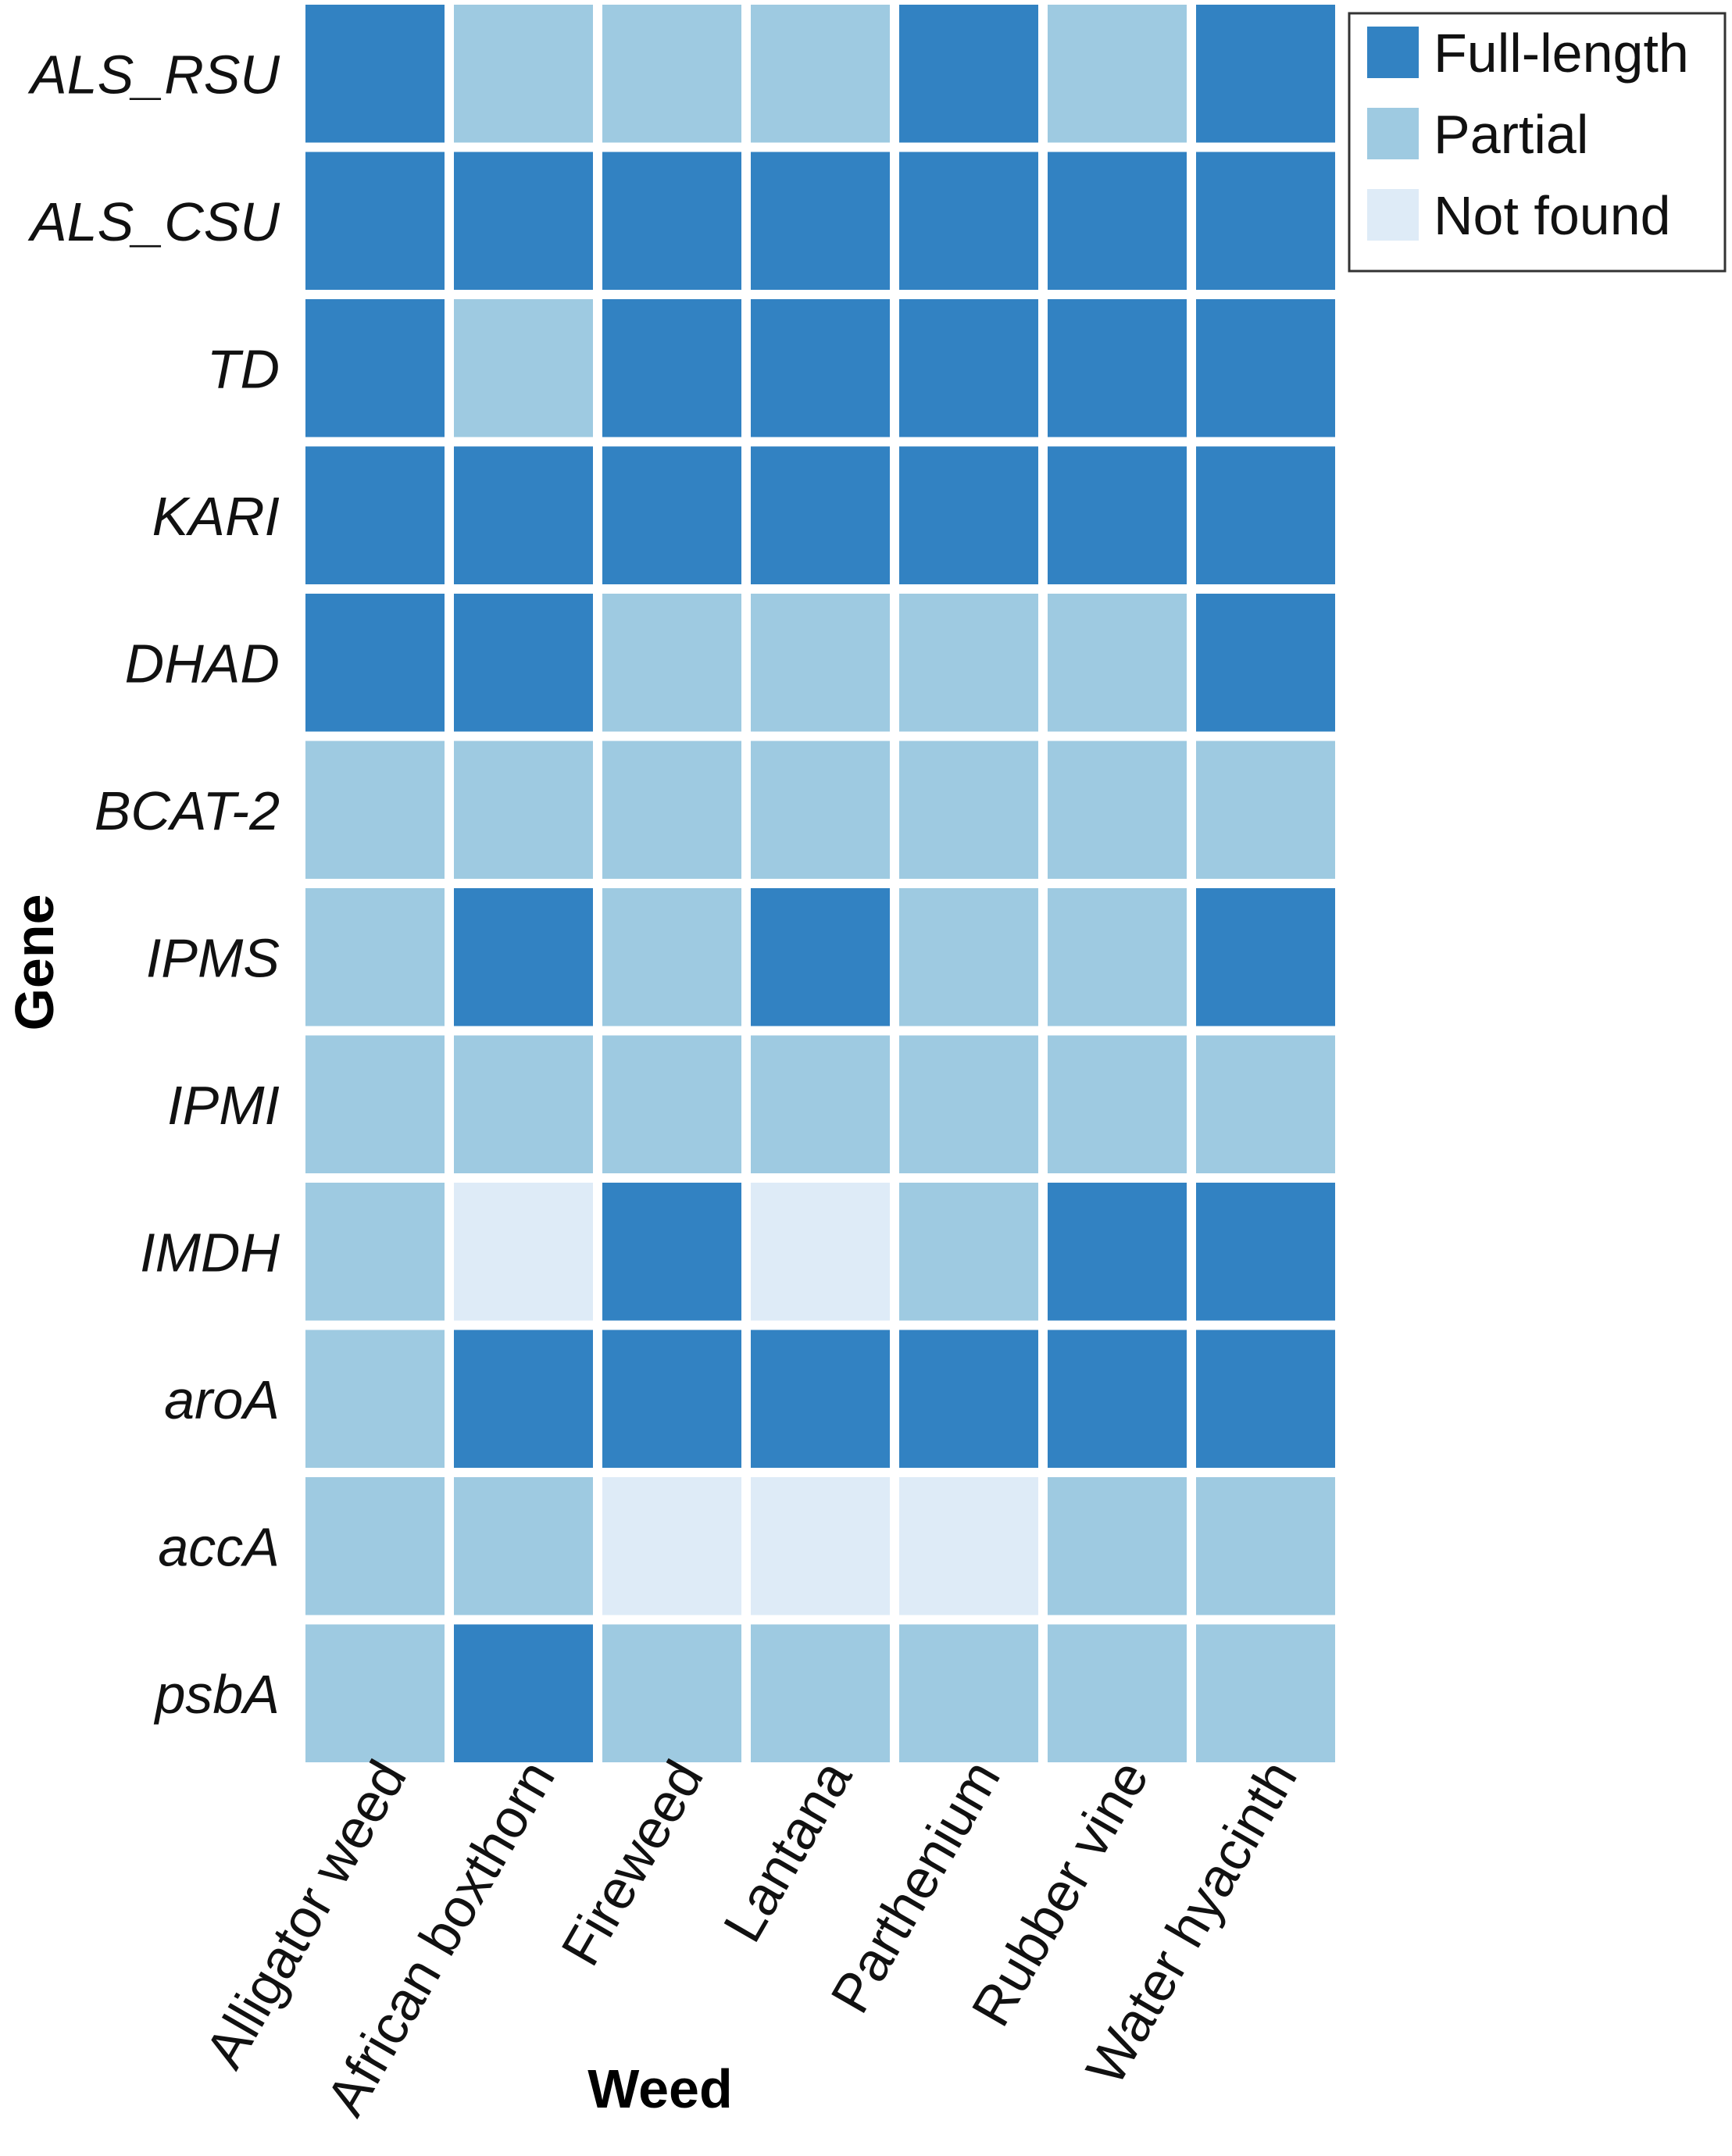 This screenshot has width=1732, height=2156. I want to click on cell-aroa-african-boxthorn, so click(523, 1399).